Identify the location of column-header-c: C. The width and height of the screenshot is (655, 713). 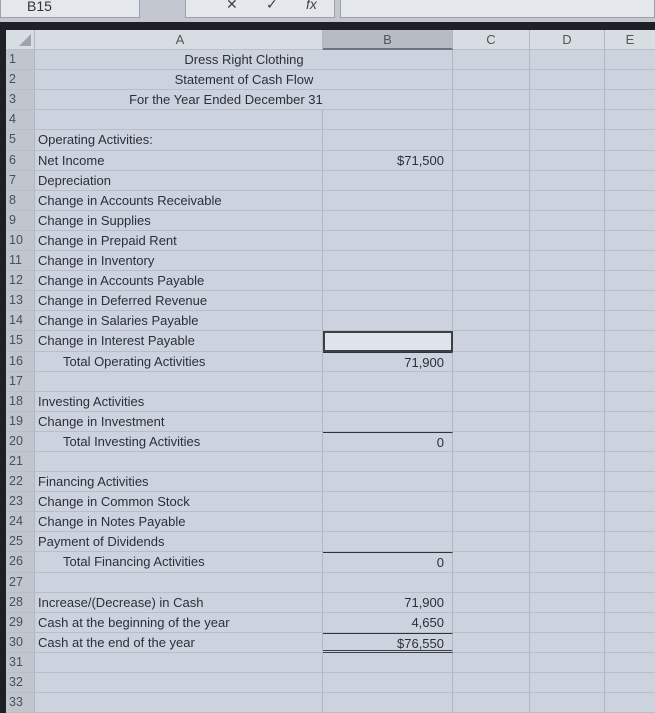
(491, 40).